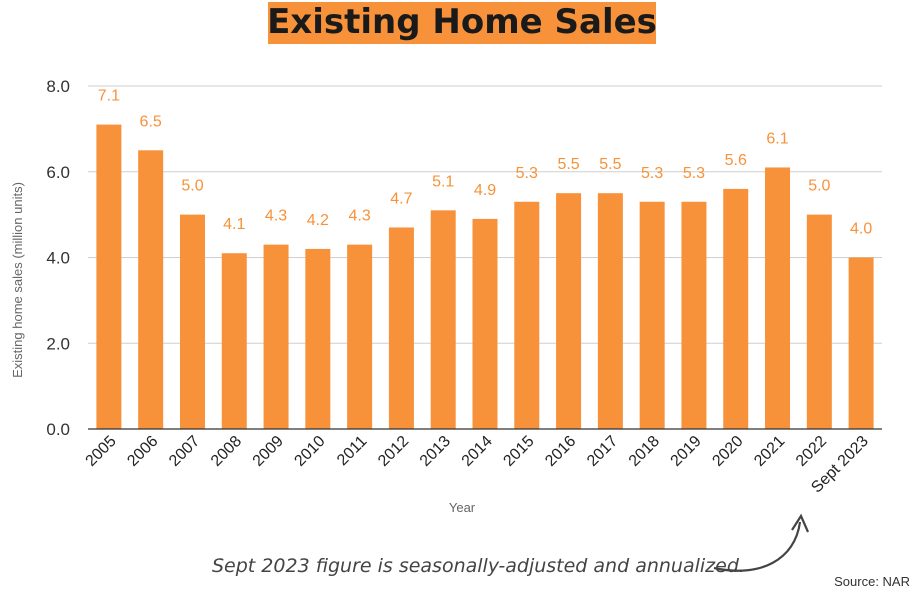 Image resolution: width=916 pixels, height=596 pixels. I want to click on data-label: 4.2, so click(318, 220).